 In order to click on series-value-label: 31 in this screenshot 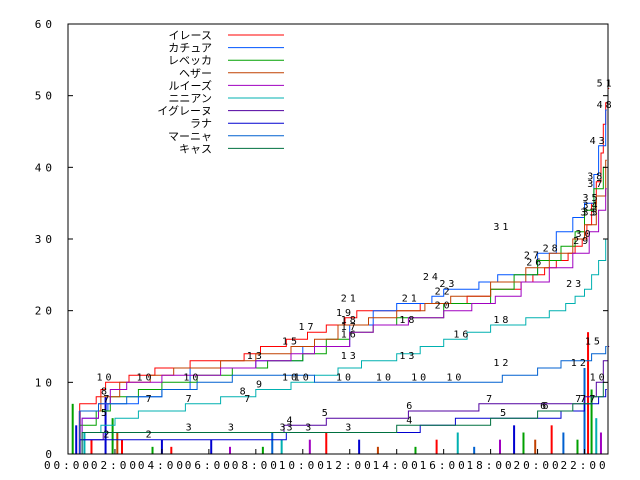, I will do `click(502, 227)`.